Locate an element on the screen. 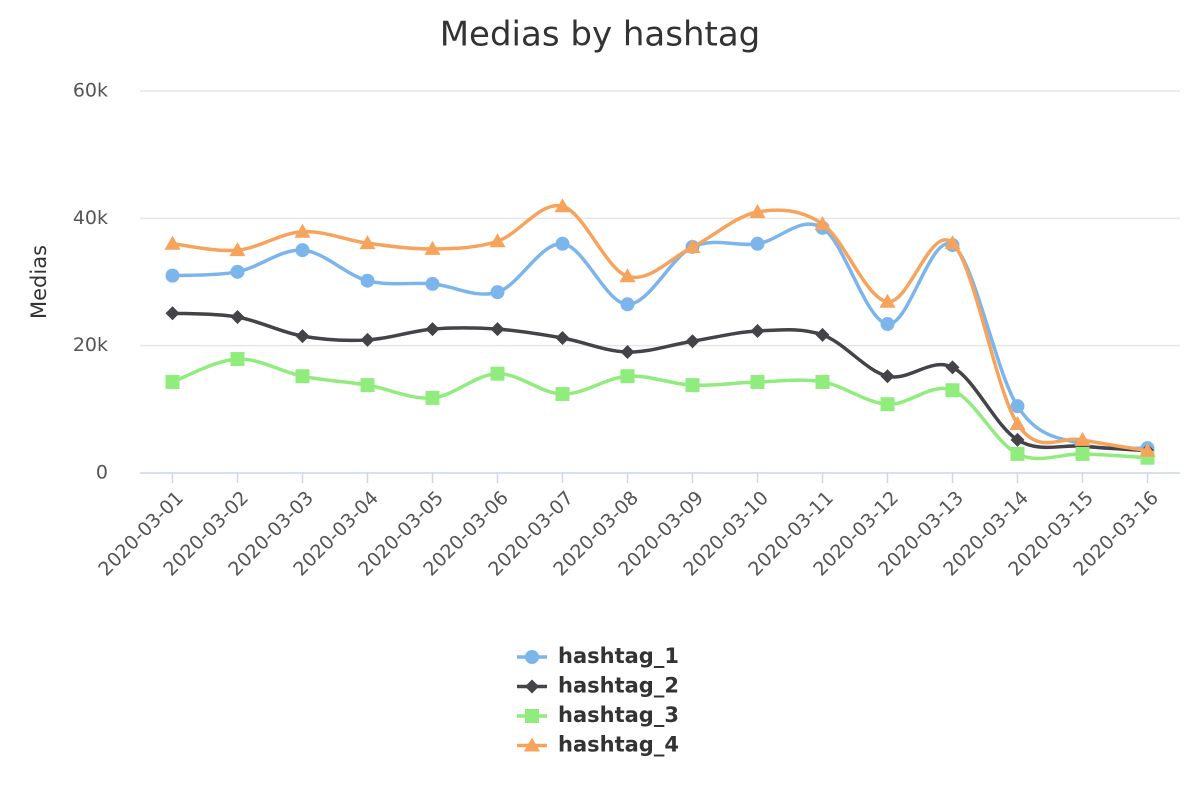 The image size is (1200, 800). legend-label: hashtag_2 is located at coordinates (618, 686).